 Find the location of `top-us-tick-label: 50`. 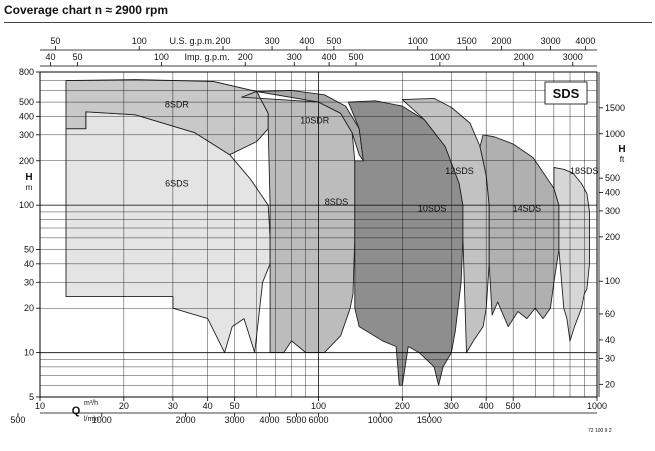

top-us-tick-label: 50 is located at coordinates (55, 41).